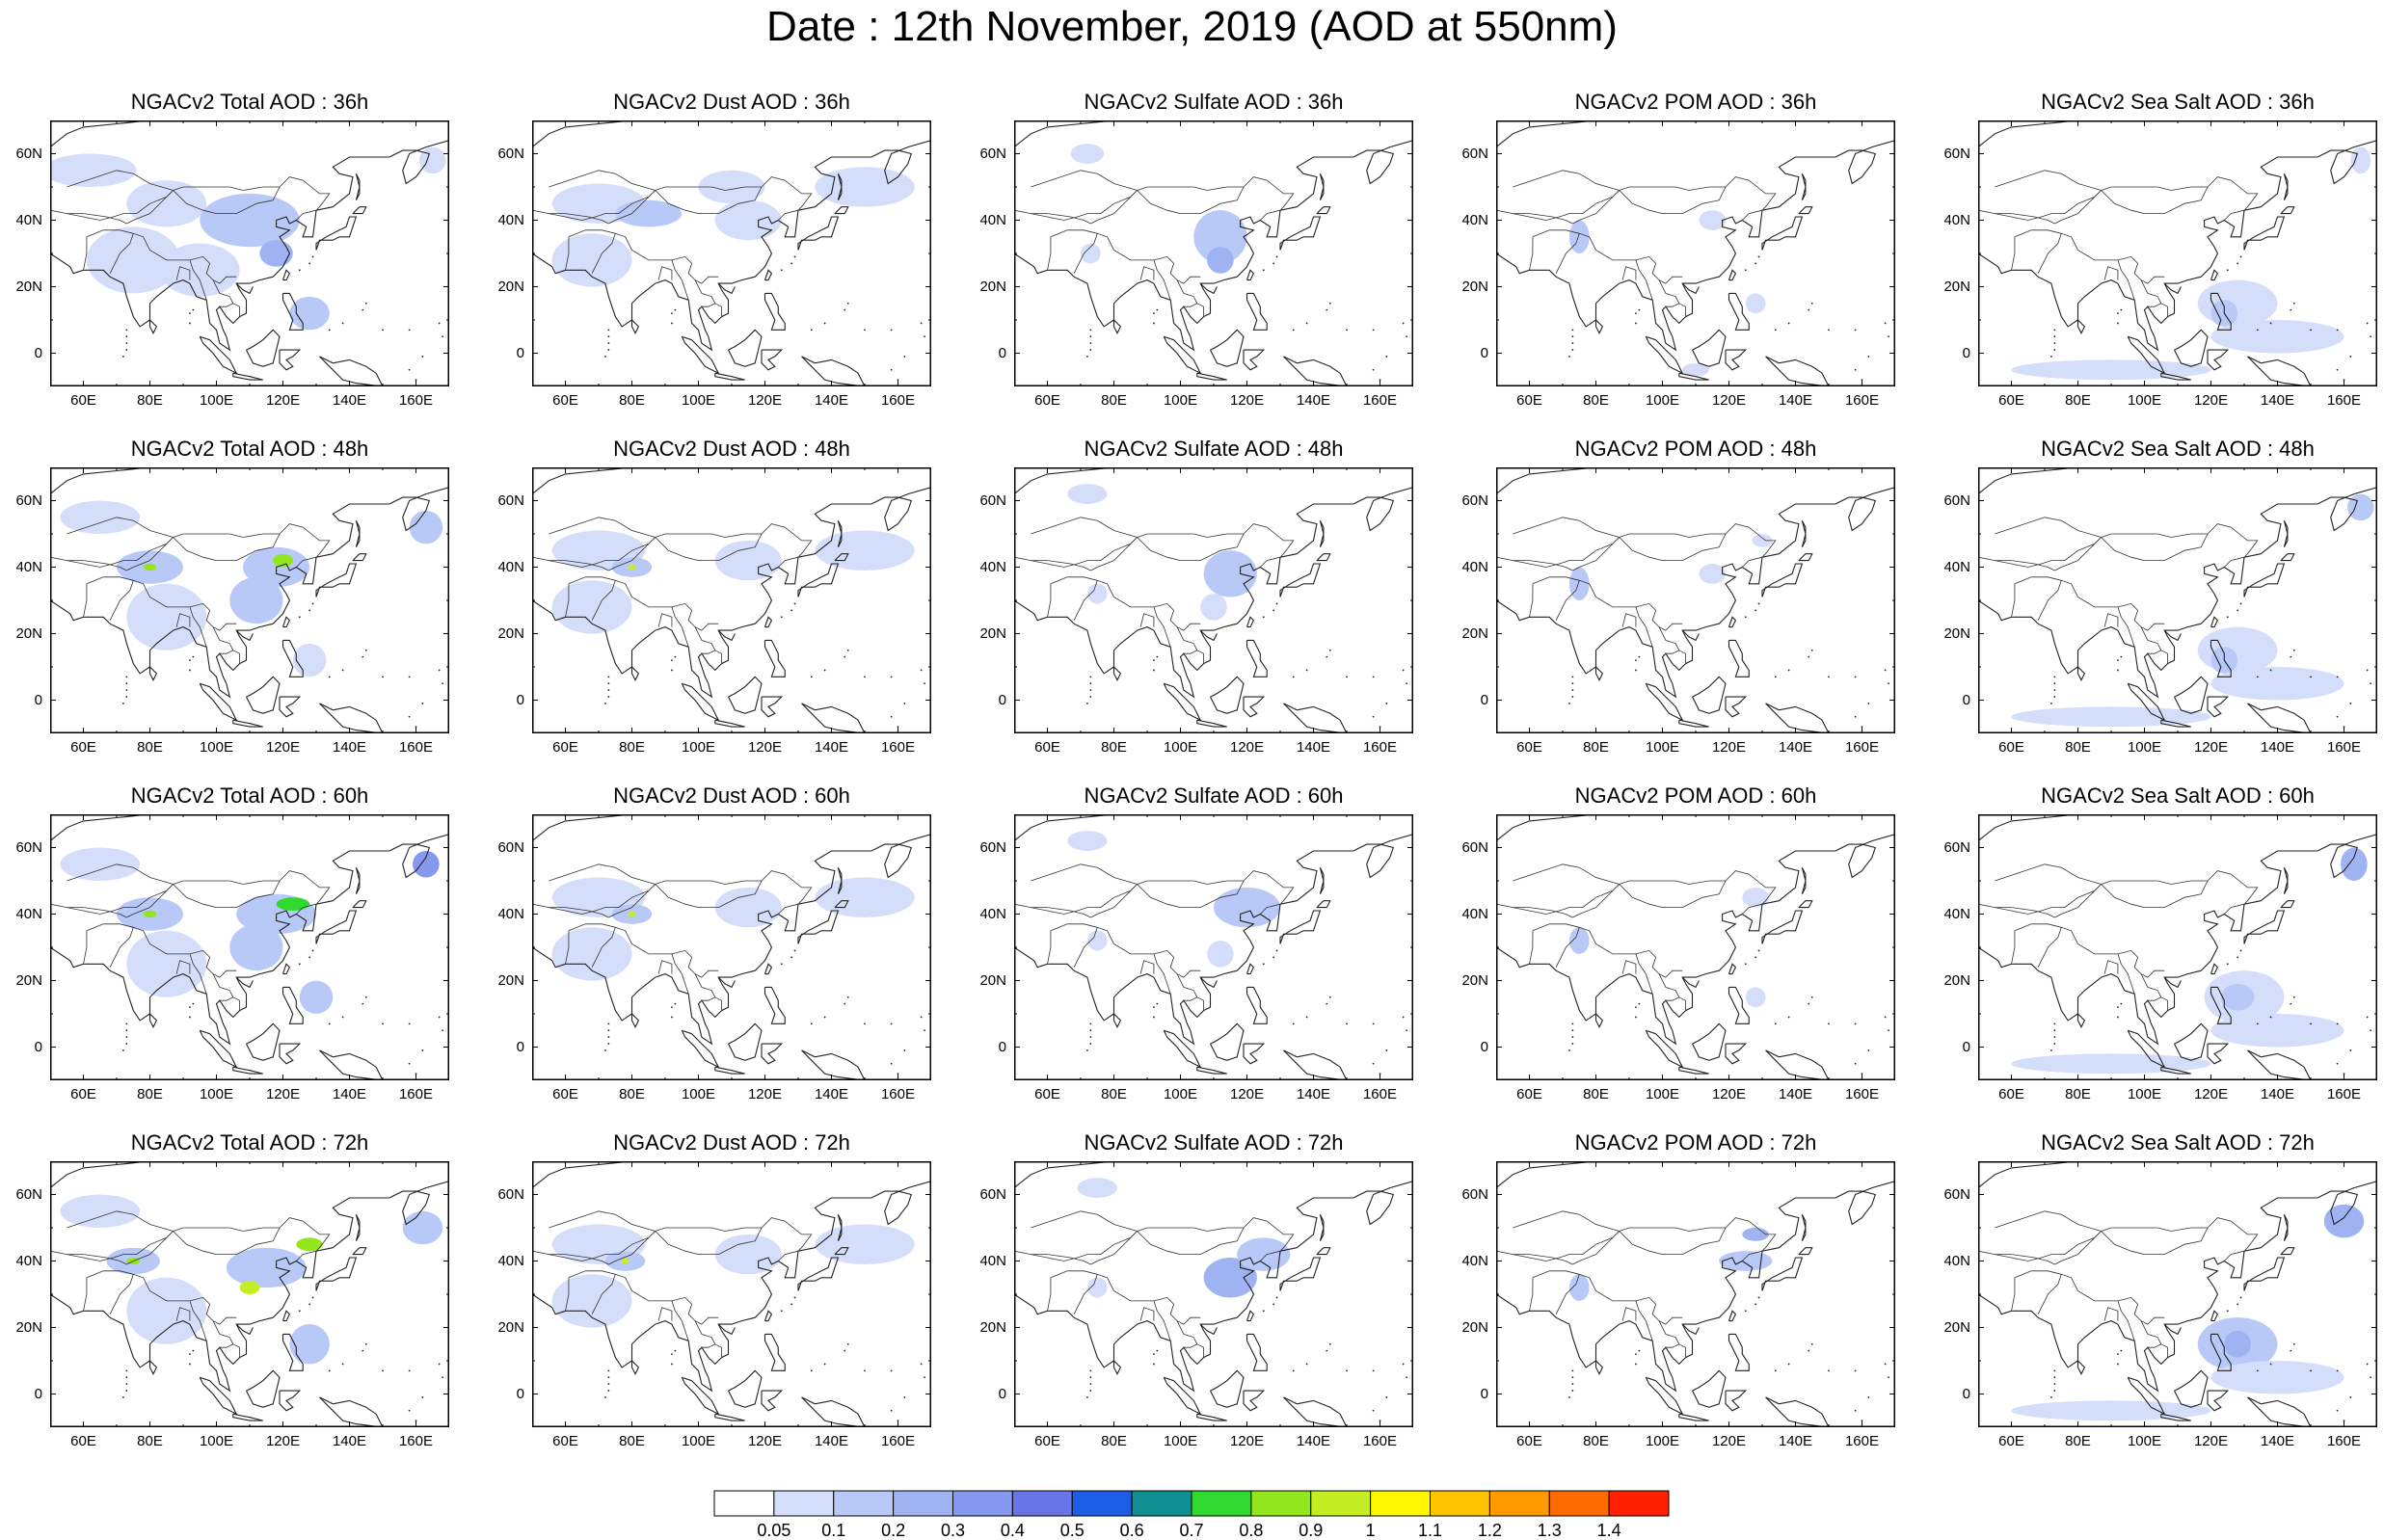 The height and width of the screenshot is (1540, 2384). I want to click on panel-total-36h-title: NGACv2 Total AOD : 36h, so click(250, 102).